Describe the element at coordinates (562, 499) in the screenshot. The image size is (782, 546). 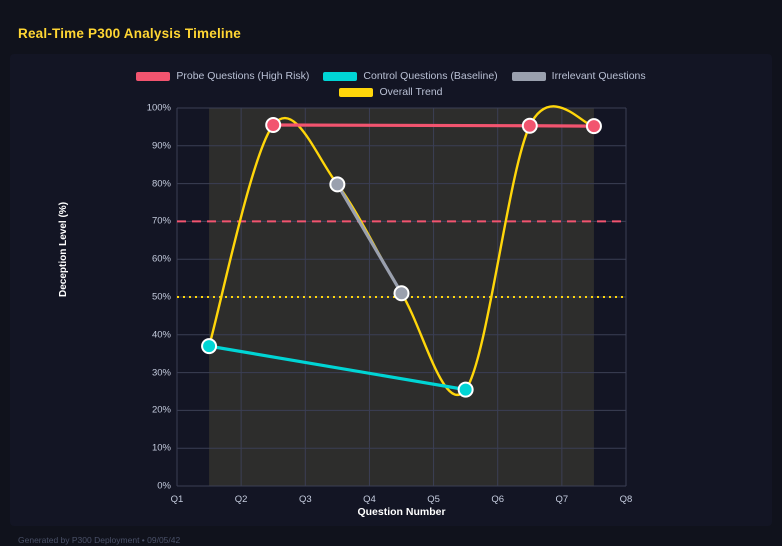
I see `x-tick-label: Q7` at that location.